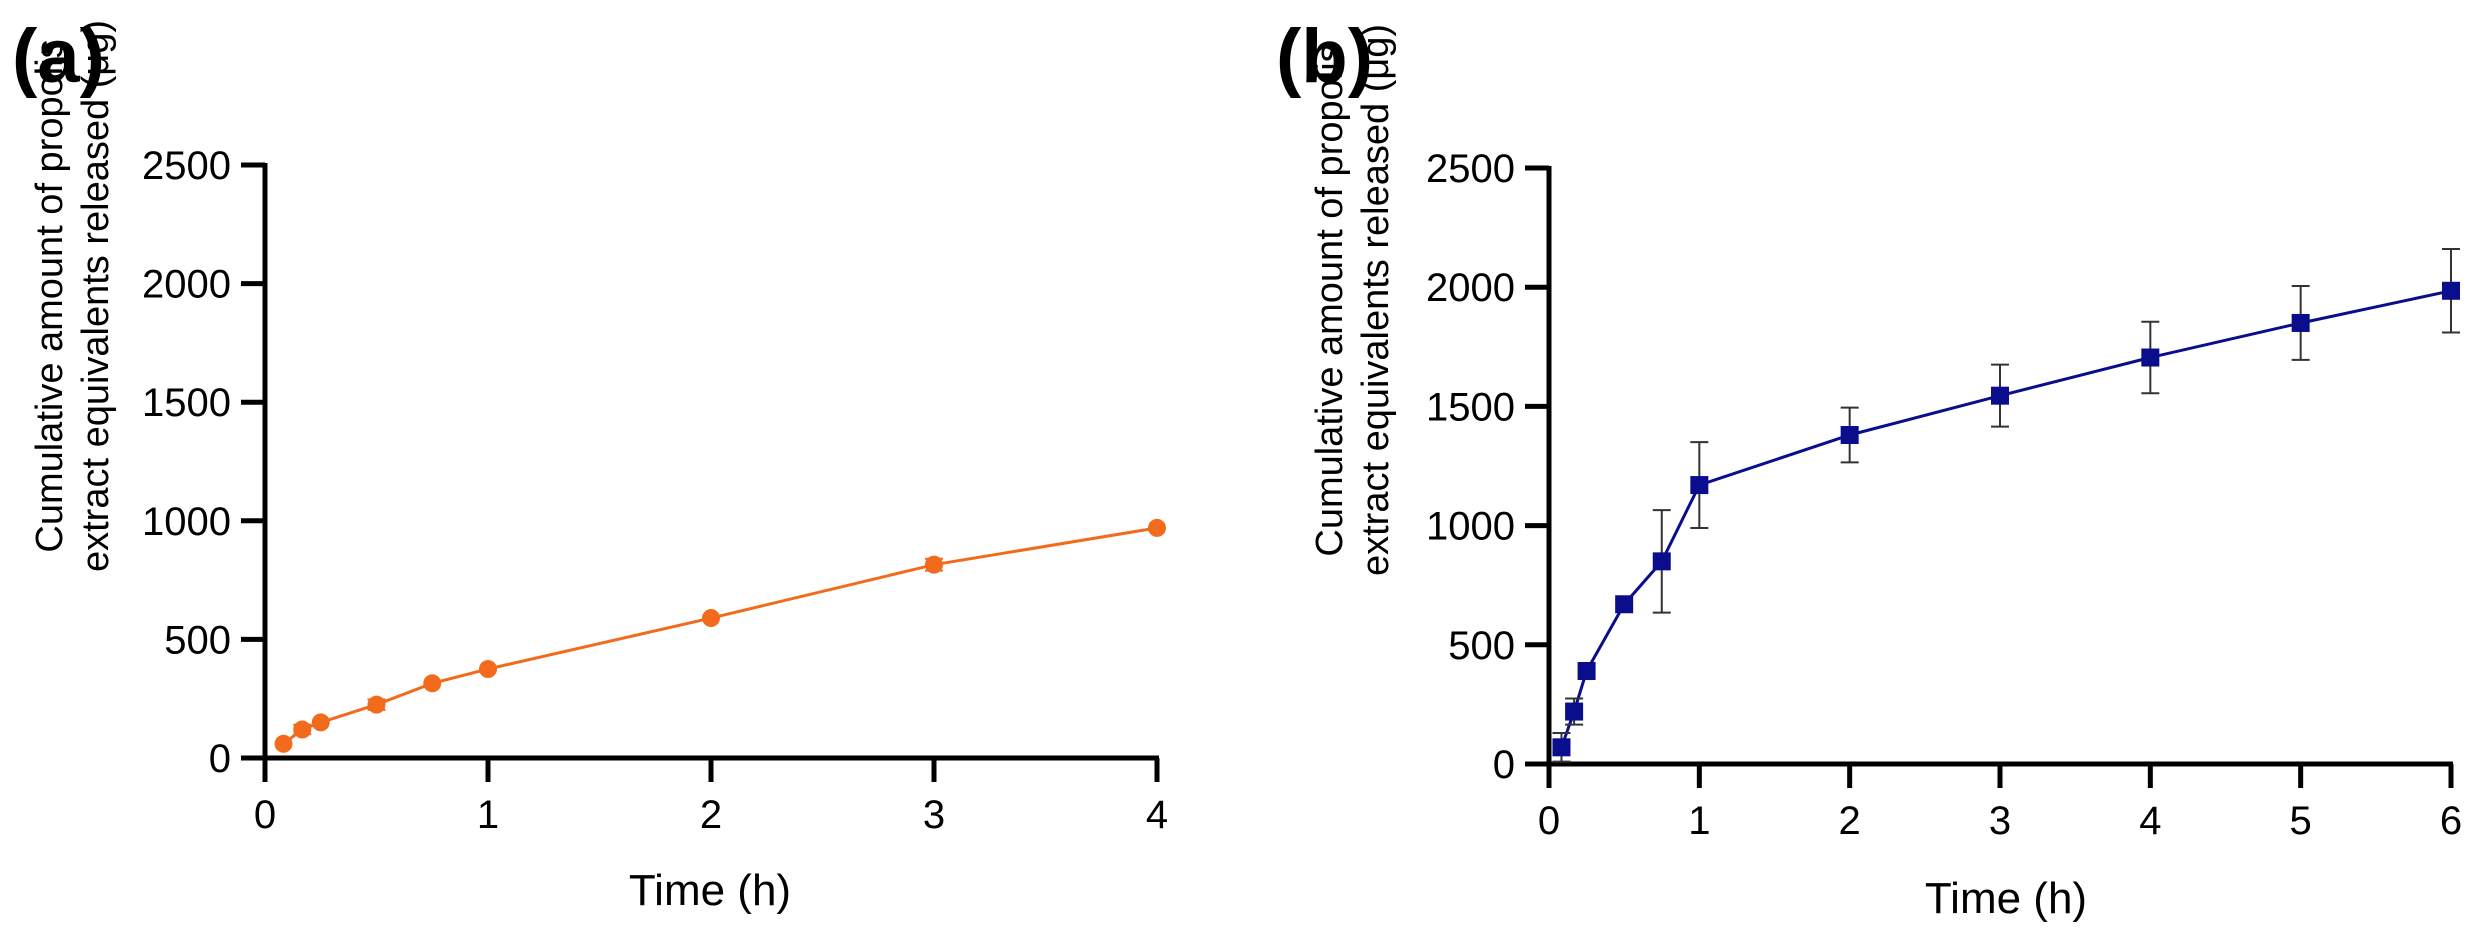 The image size is (2480, 945). What do you see at coordinates (1376, 300) in the screenshot?
I see `panel-b-y-axis-title-line2: extract equivalents released (μg)` at bounding box center [1376, 300].